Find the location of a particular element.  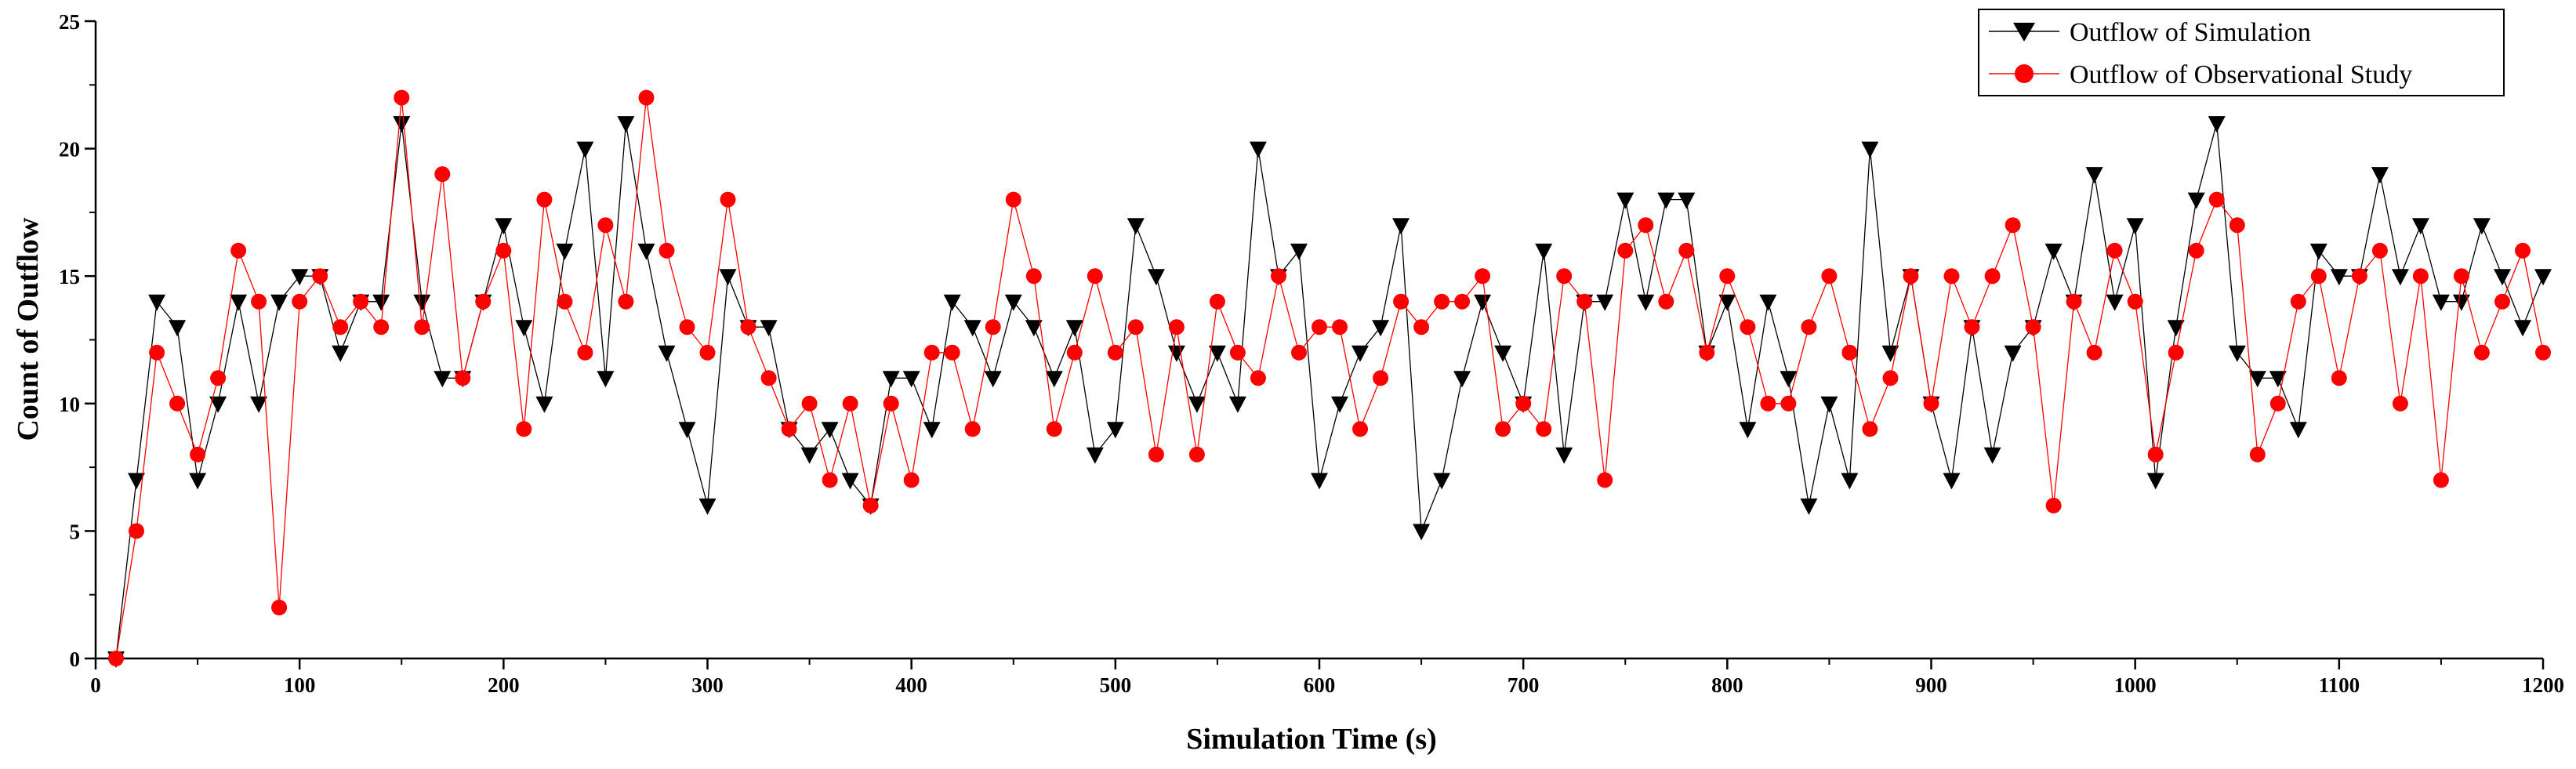

legend-box is located at coordinates (2241, 52).